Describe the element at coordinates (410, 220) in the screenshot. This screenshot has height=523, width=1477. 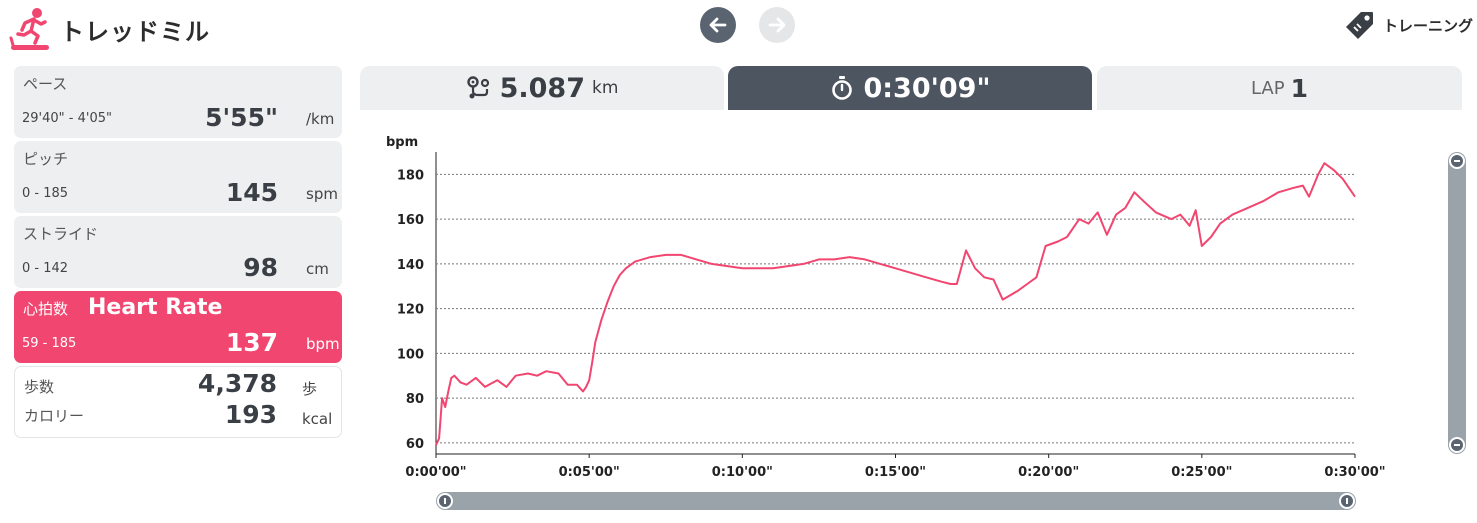
I see `y-tick-label: 160` at that location.